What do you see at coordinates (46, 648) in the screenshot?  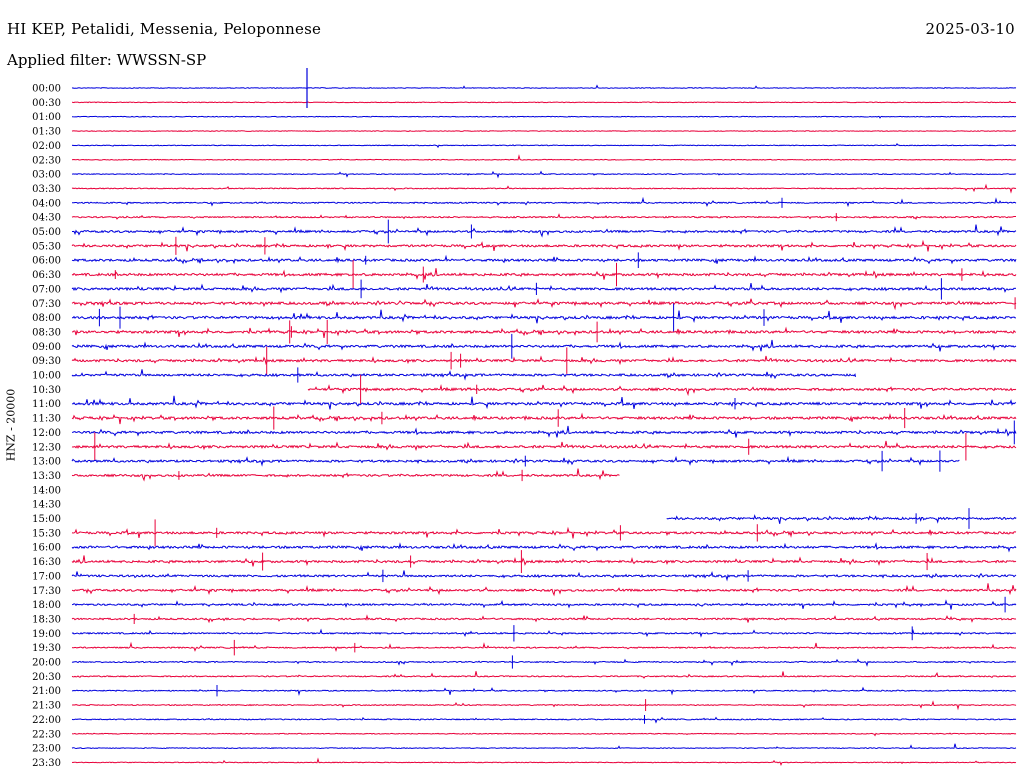 I see `row-time-label: 19:30` at bounding box center [46, 648].